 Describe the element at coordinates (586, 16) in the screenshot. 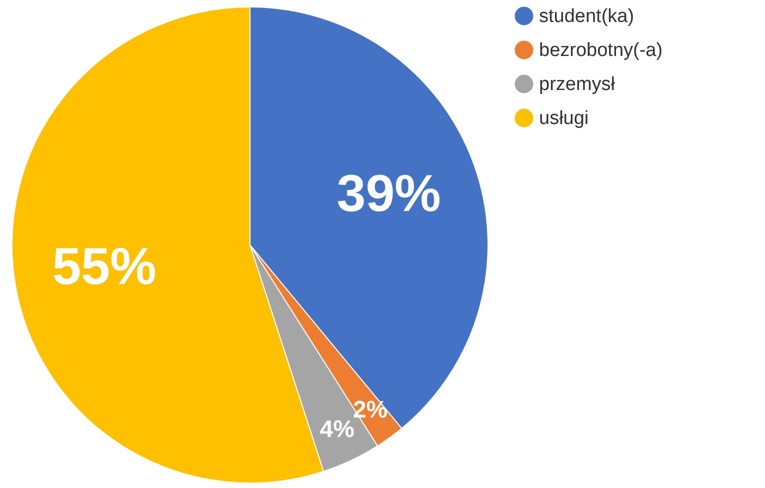

I see `legend-label: student(ka)` at that location.